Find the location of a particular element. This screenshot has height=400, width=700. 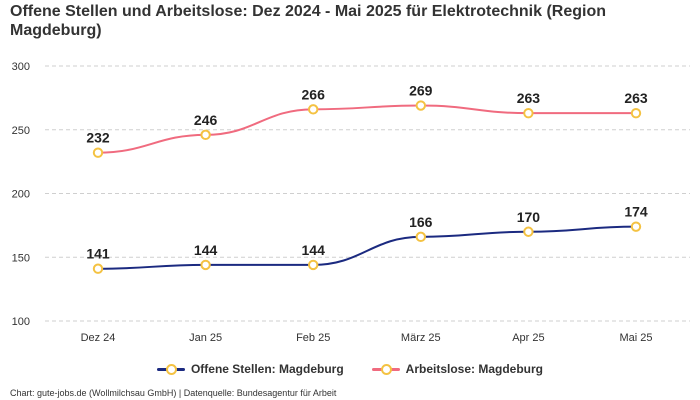

legend-item-offene-stellen: Offene Stellen: Magdeburg is located at coordinates (250, 369).